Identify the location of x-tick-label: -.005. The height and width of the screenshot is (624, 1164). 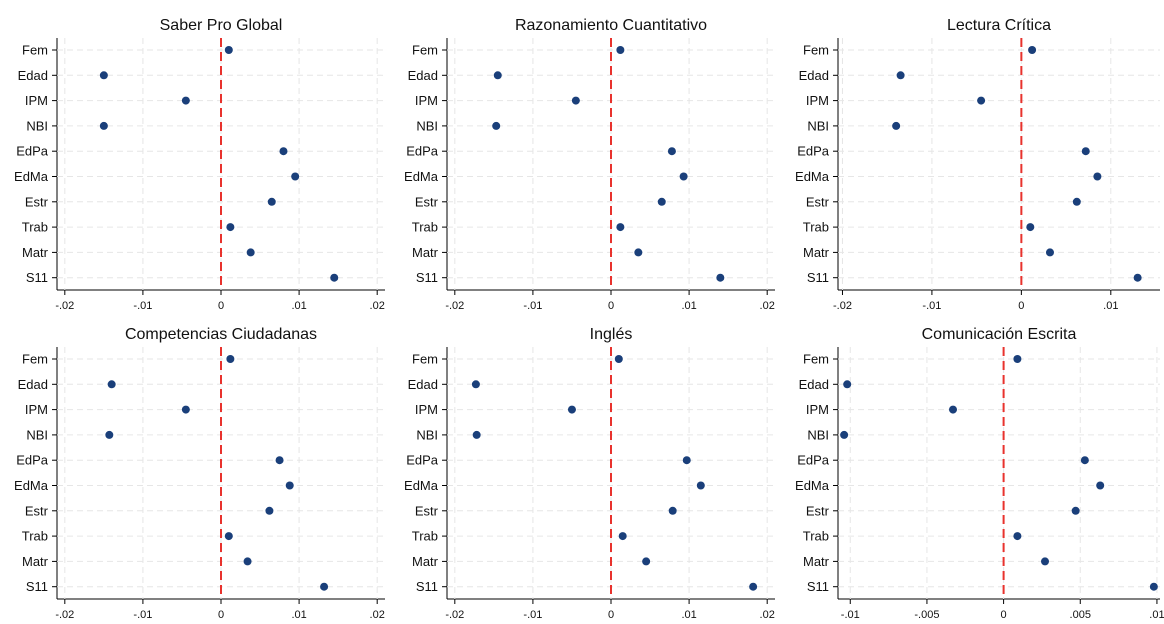
(926, 615).